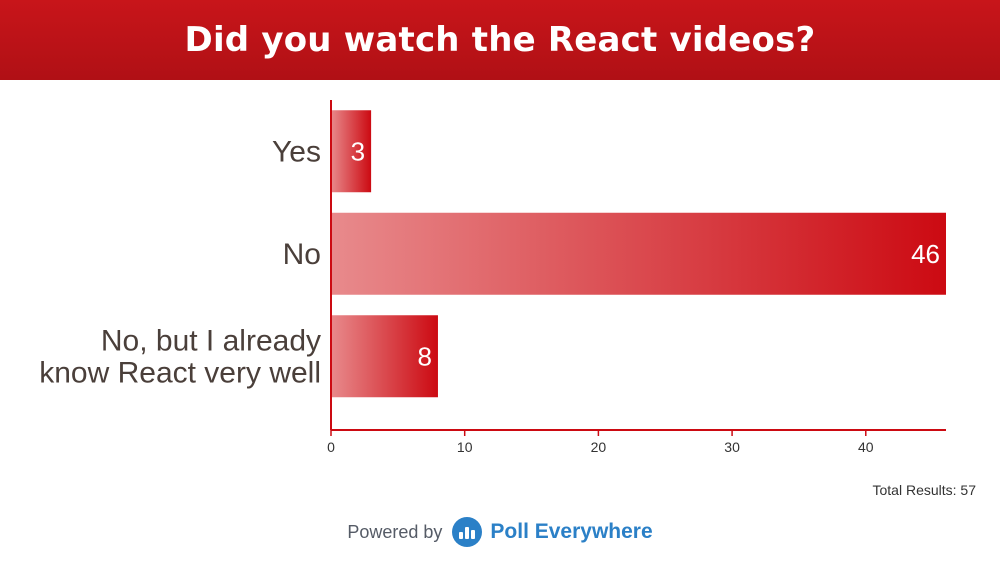  Describe the element at coordinates (599, 447) in the screenshot. I see `x-tick-label-2: 20` at that location.